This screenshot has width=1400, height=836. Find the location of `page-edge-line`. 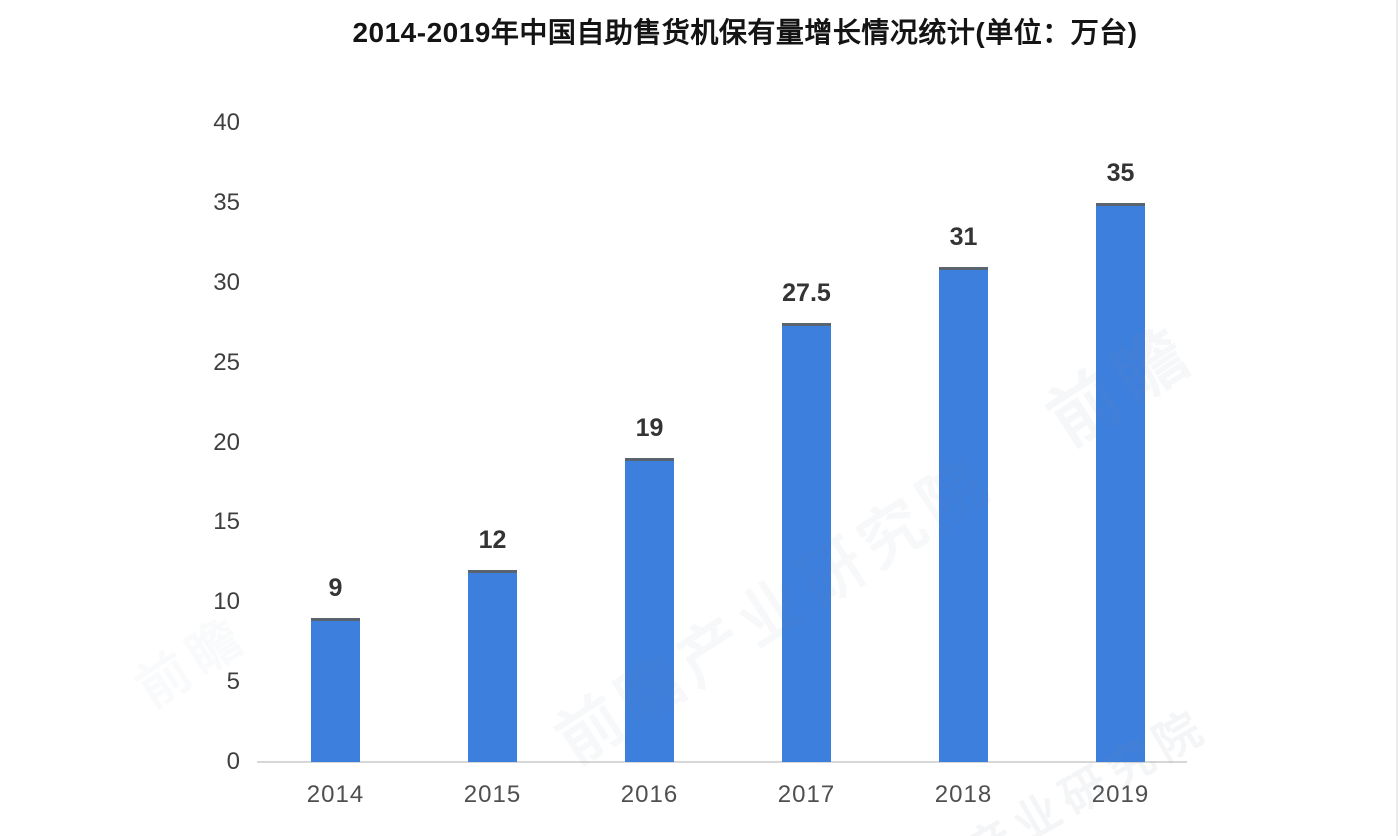

page-edge-line is located at coordinates (1397, 418).